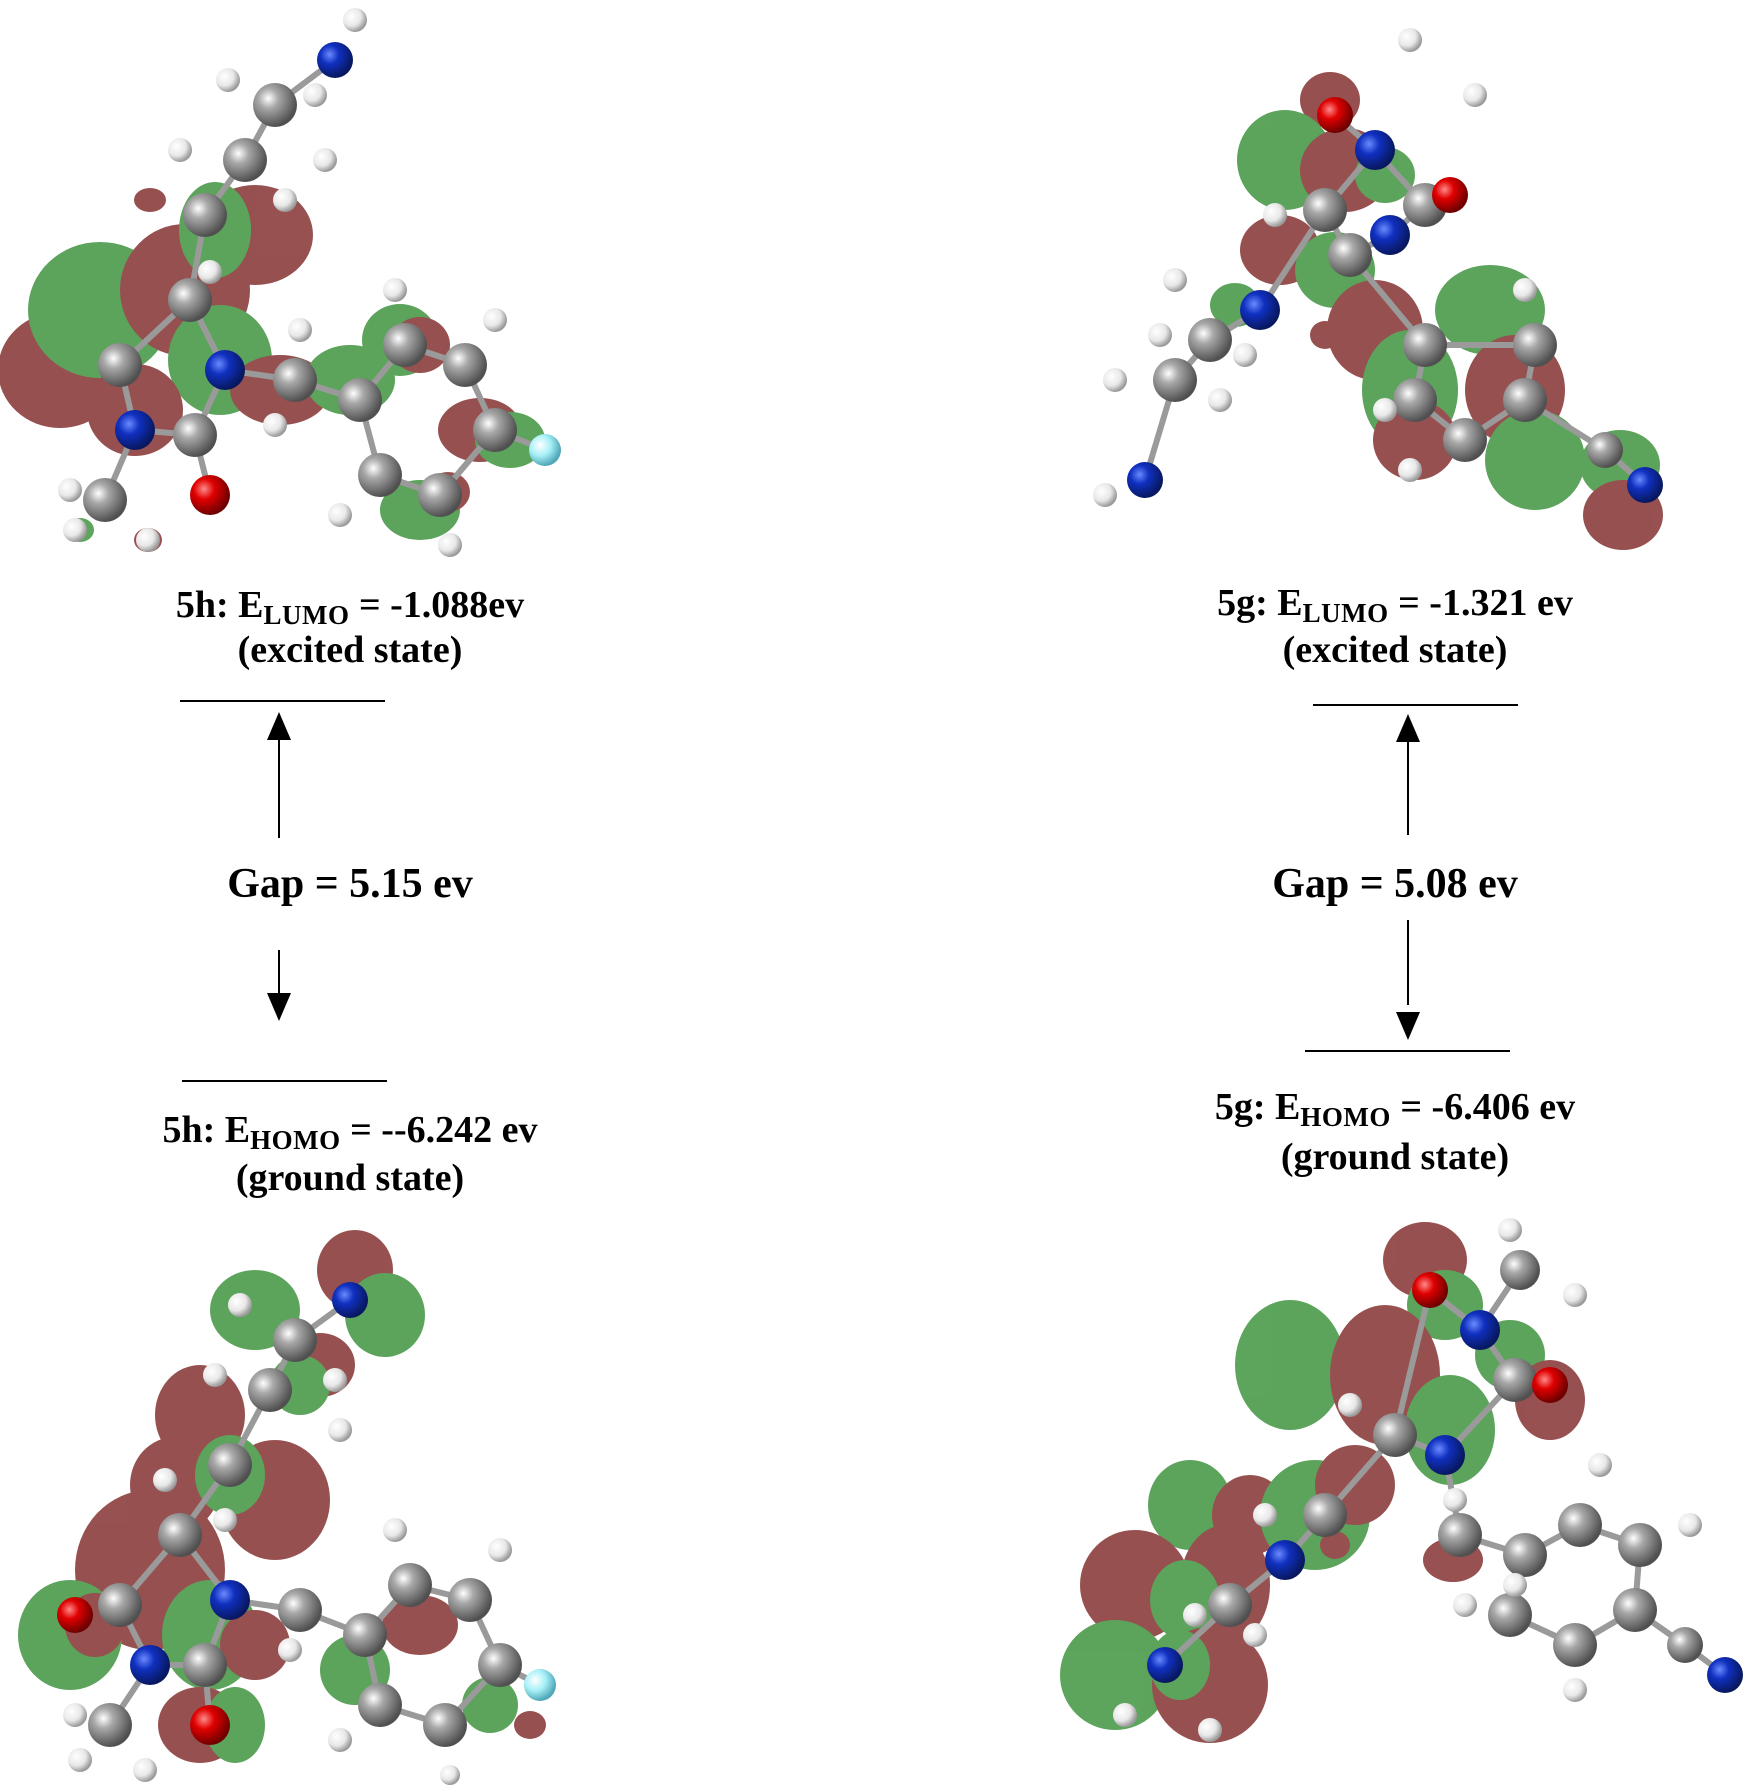  Describe the element at coordinates (1408, 1026) in the screenshot. I see `arrow-down-head-5g` at that location.